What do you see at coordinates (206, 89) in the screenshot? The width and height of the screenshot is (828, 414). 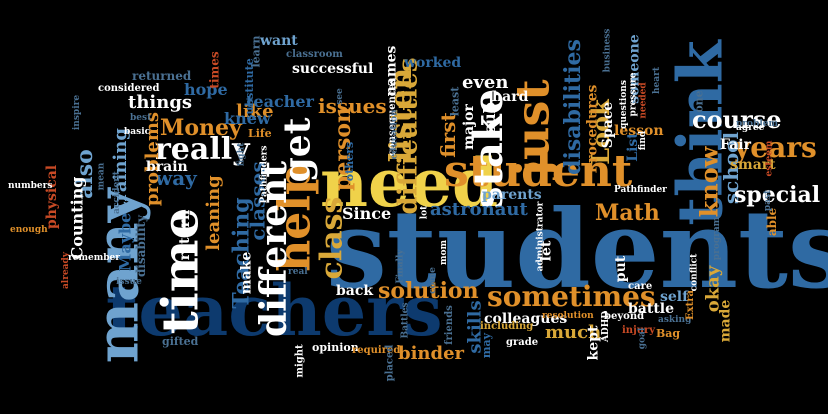 I see `word-hope: hope` at bounding box center [206, 89].